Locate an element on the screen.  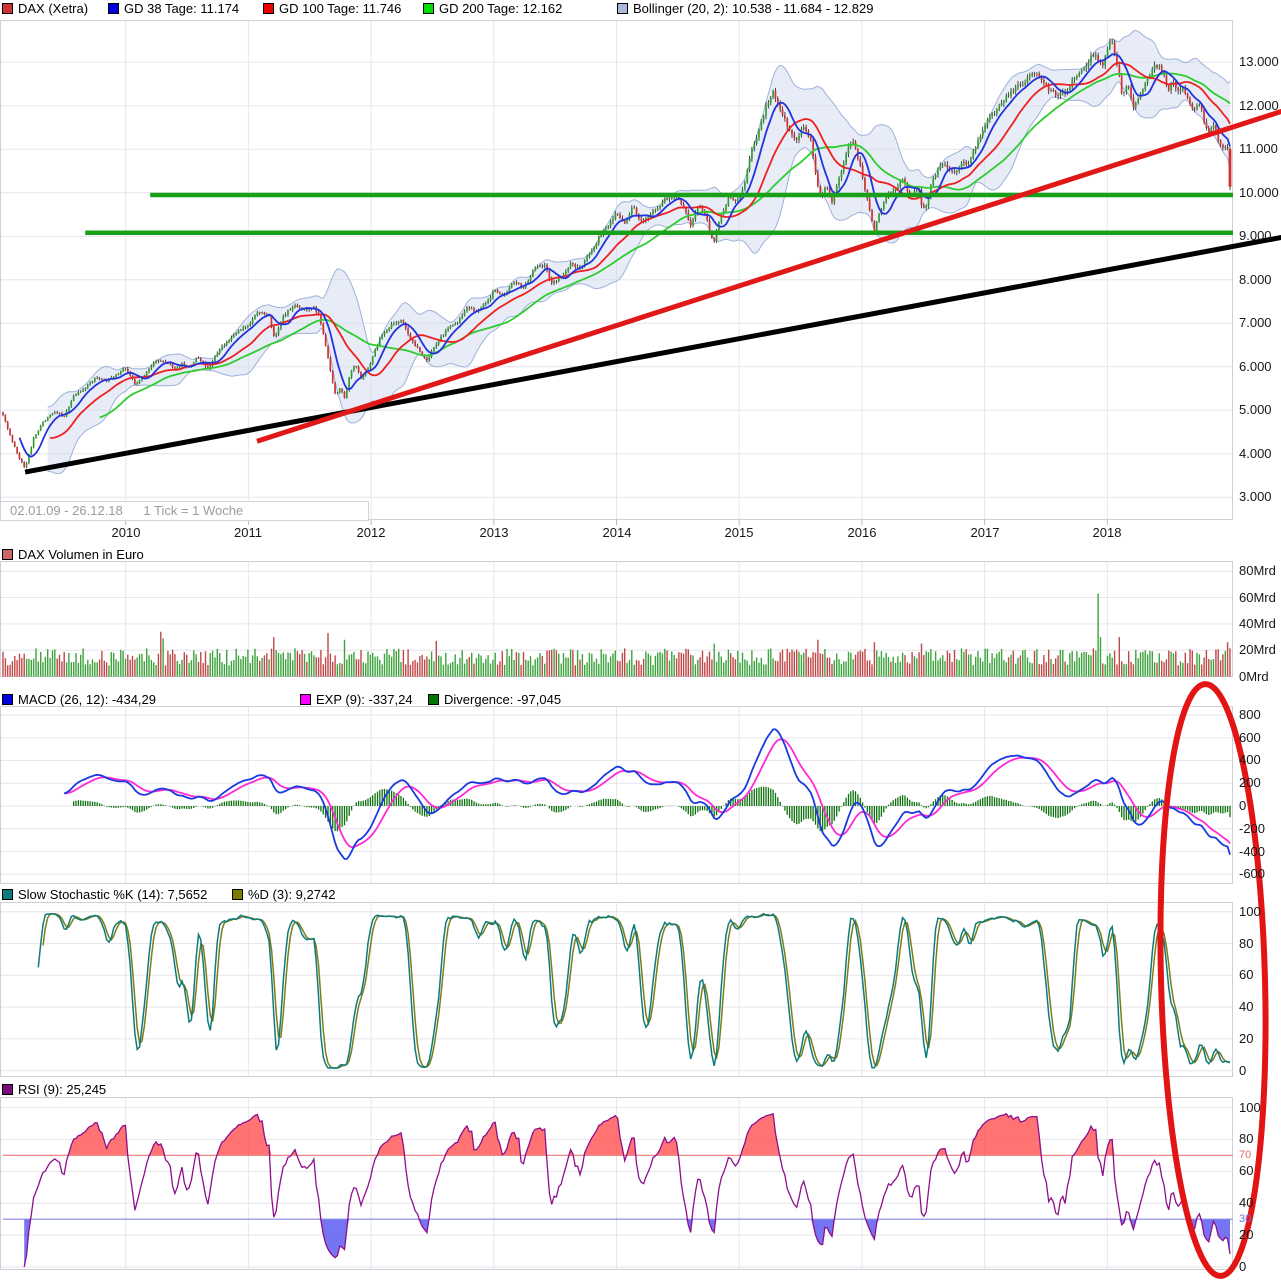
x-axis-label: 2013 is located at coordinates (494, 532).